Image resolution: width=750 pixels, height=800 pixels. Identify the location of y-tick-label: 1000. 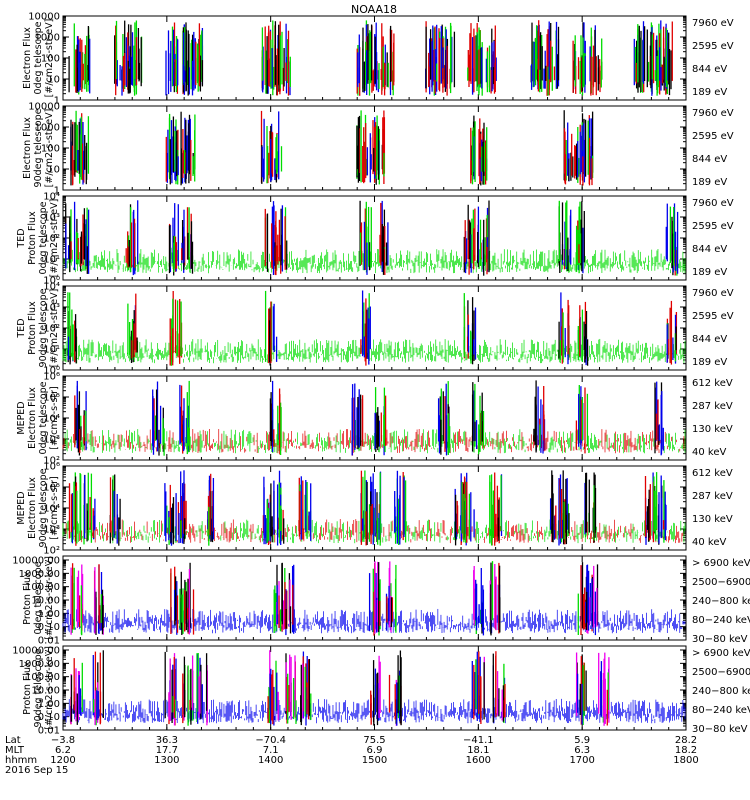
(47, 38).